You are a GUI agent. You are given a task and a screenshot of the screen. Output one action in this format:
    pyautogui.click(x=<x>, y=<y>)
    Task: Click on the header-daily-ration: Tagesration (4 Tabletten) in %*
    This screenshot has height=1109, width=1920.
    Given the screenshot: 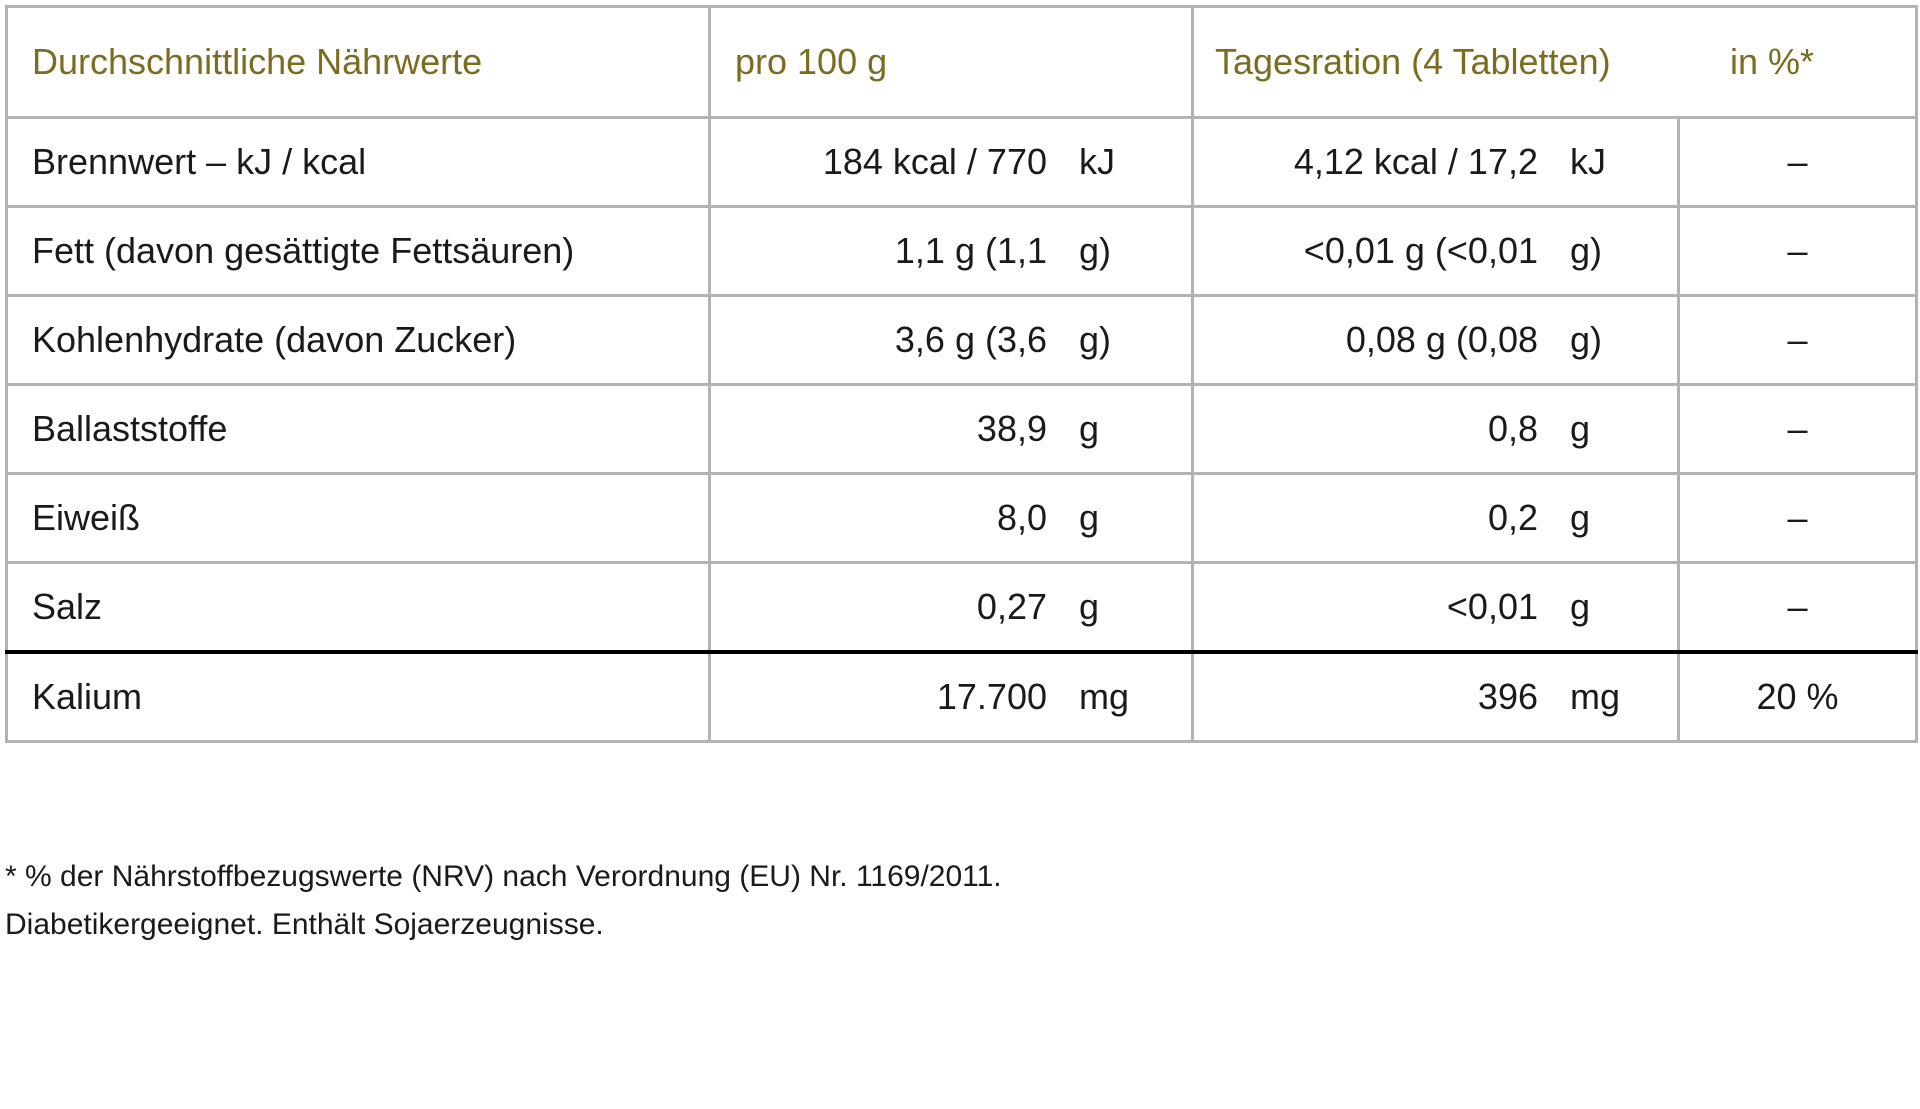 What is the action you would take?
    pyautogui.click(x=1554, y=62)
    